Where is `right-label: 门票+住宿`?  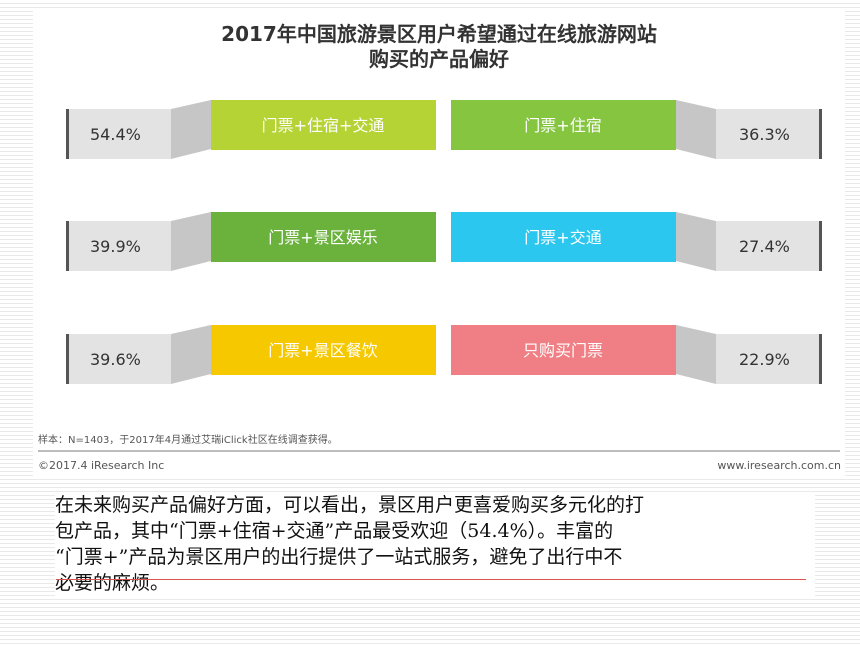
right-label: 门票+住宿 is located at coordinates (562, 125).